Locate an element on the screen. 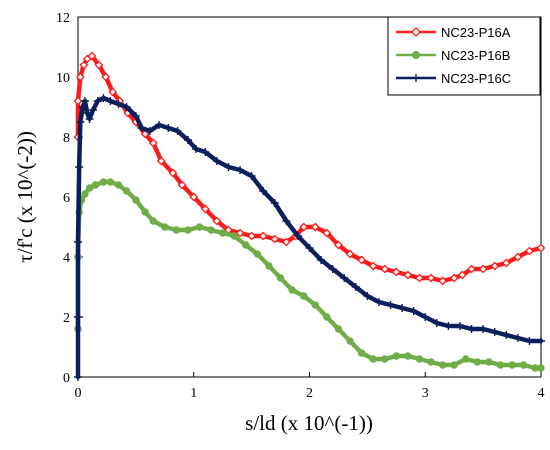 The height and width of the screenshot is (450, 550). x-axis-title: s/ld (x 10^(-1)) is located at coordinates (309, 423).